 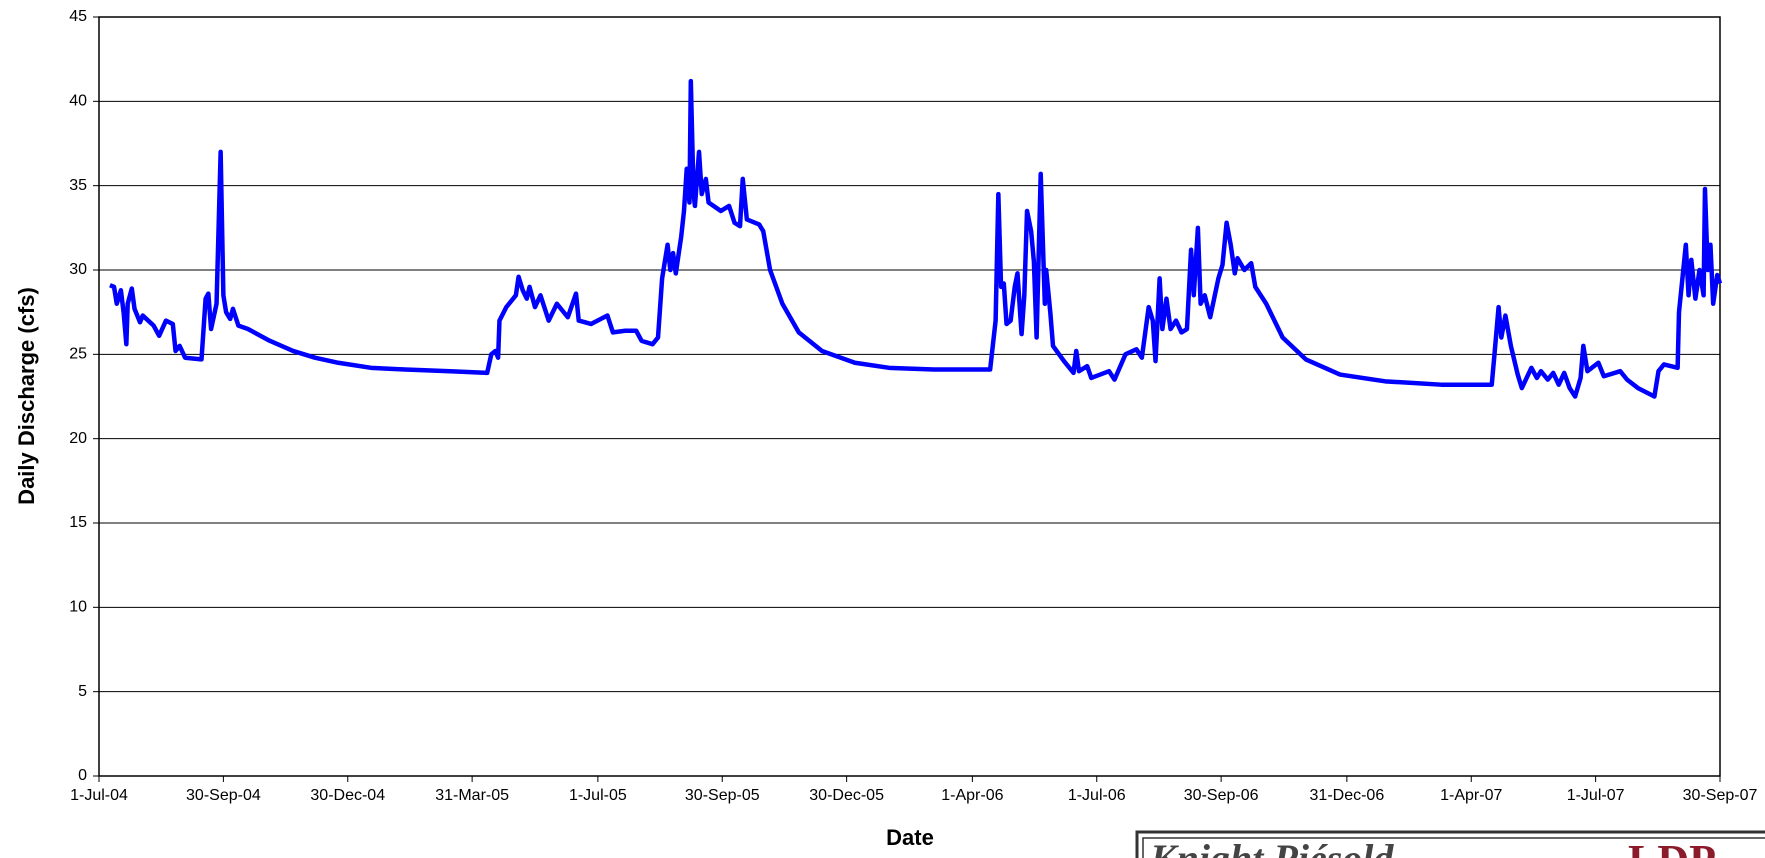 I want to click on x-tick-label: 31-Dec-06, so click(x=1347, y=795).